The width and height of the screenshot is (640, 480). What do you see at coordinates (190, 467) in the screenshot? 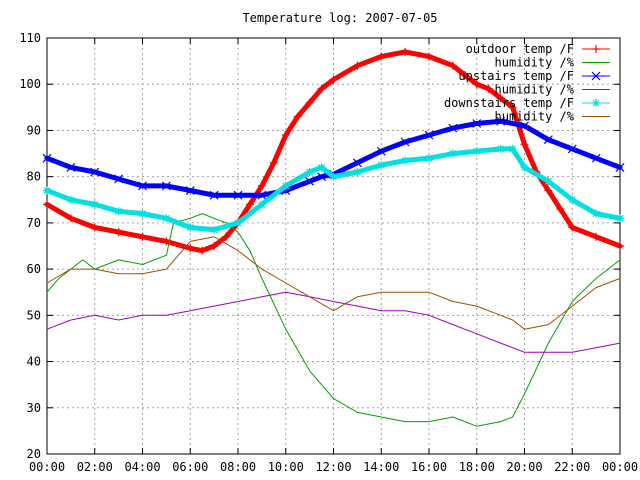
I see `x-tick-label: 06:00` at bounding box center [190, 467].